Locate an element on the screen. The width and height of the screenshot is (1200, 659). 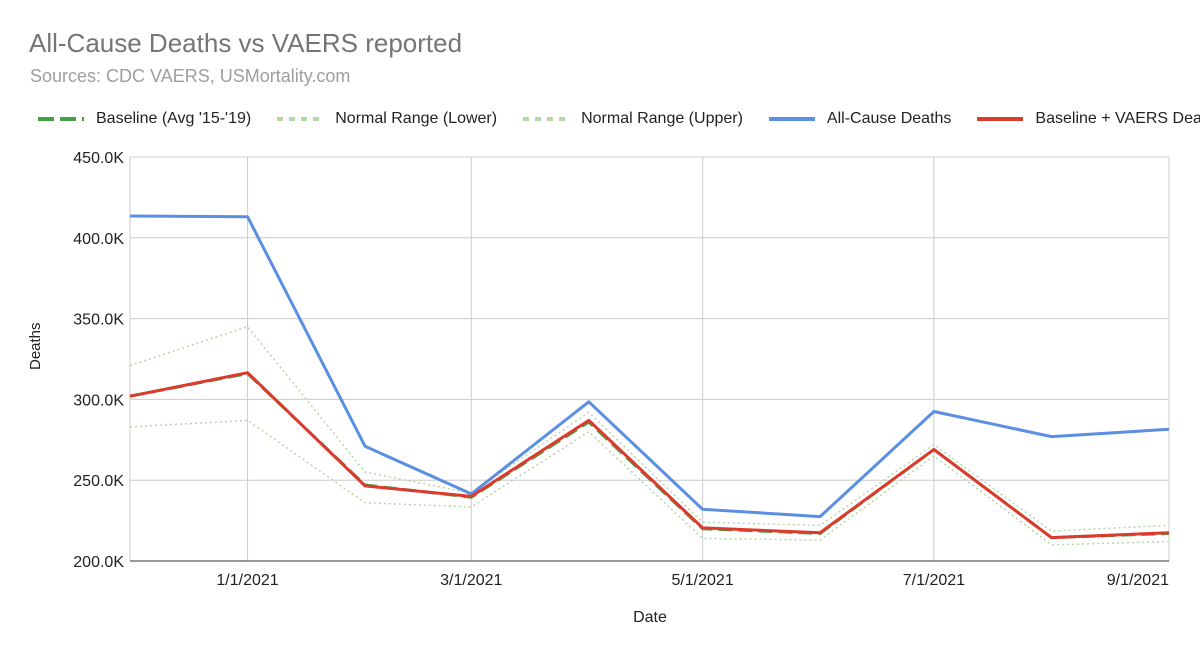
x-tick-label: 5/1/2021 is located at coordinates (702, 580).